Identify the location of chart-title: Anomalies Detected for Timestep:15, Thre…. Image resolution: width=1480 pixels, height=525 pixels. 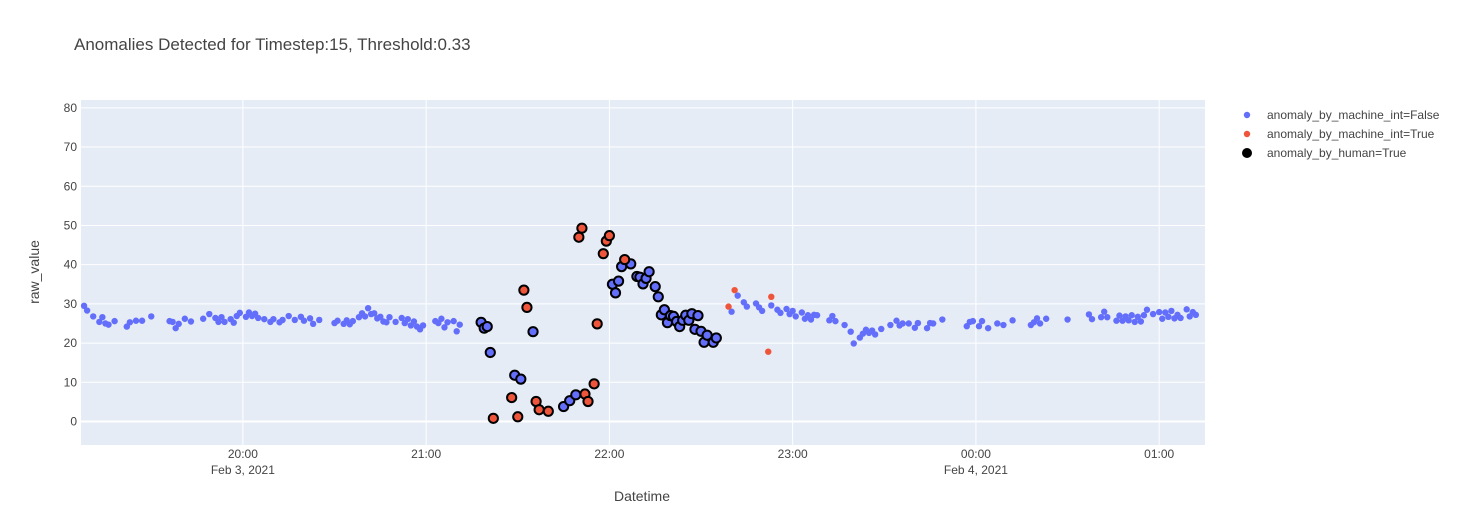
(272, 44).